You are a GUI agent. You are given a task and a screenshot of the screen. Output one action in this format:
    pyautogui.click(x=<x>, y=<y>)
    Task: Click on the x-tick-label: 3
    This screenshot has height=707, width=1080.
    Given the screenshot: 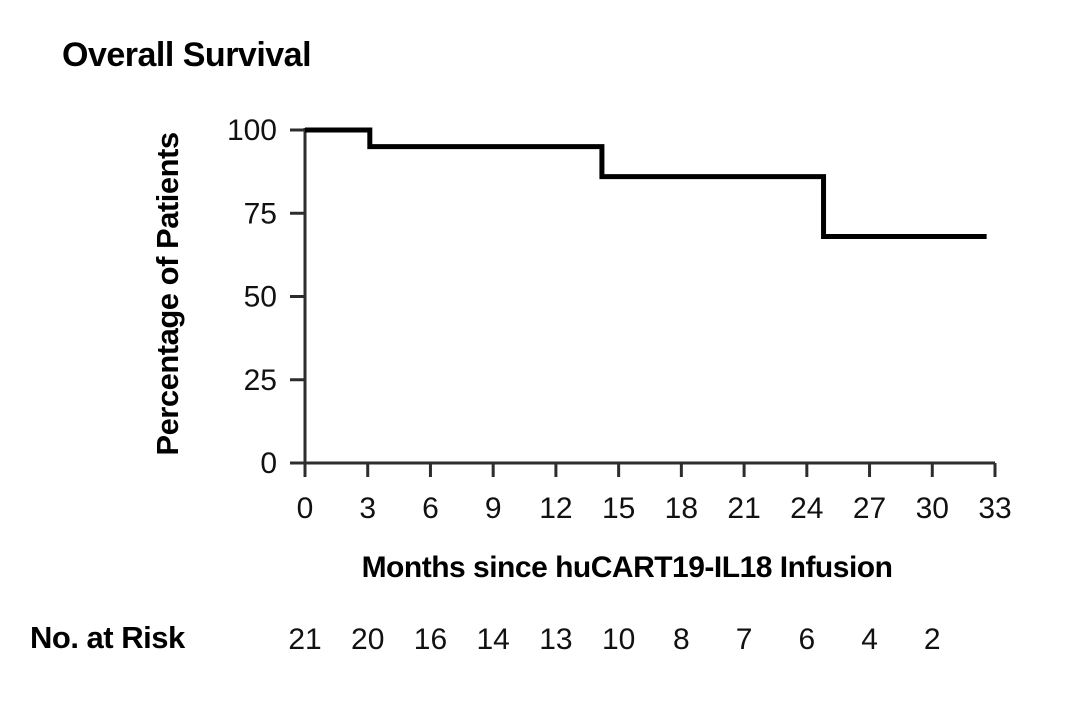 What is the action you would take?
    pyautogui.click(x=367, y=508)
    